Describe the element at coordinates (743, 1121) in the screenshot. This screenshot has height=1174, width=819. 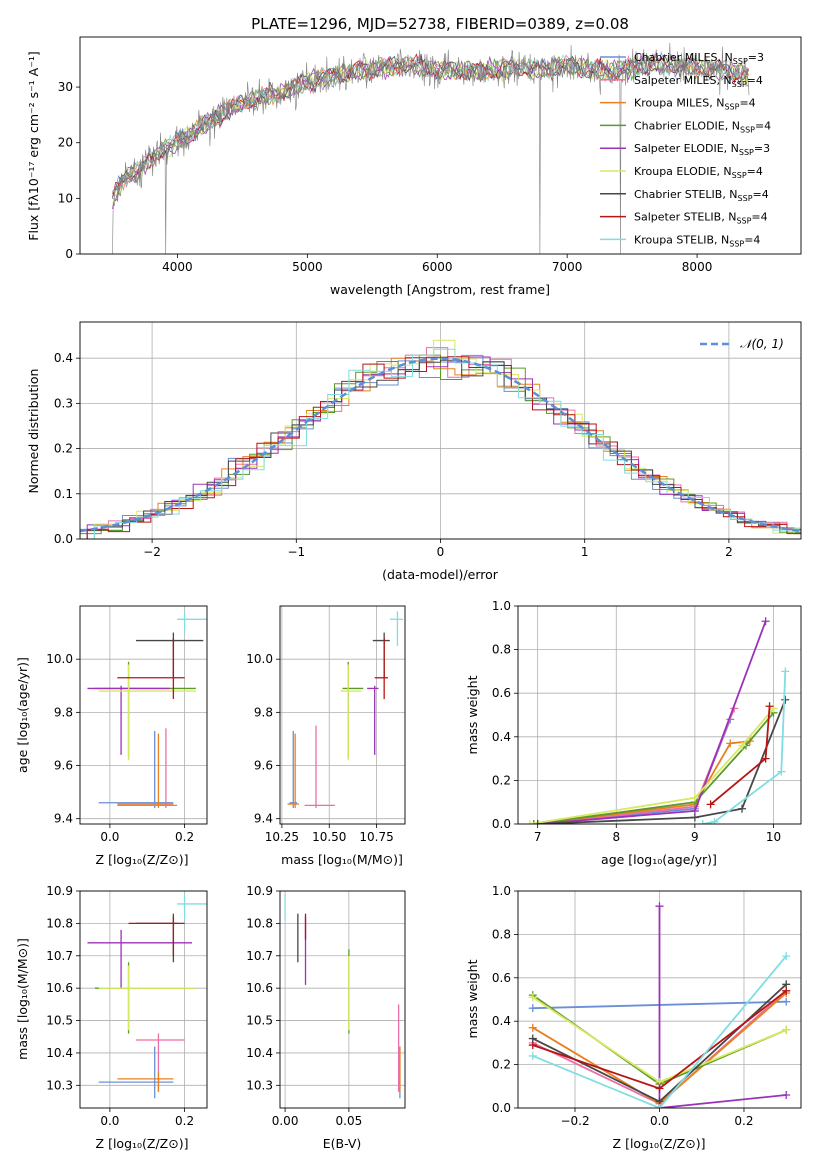
I see `weight-vs-z-xtick-label: 0.2` at that location.